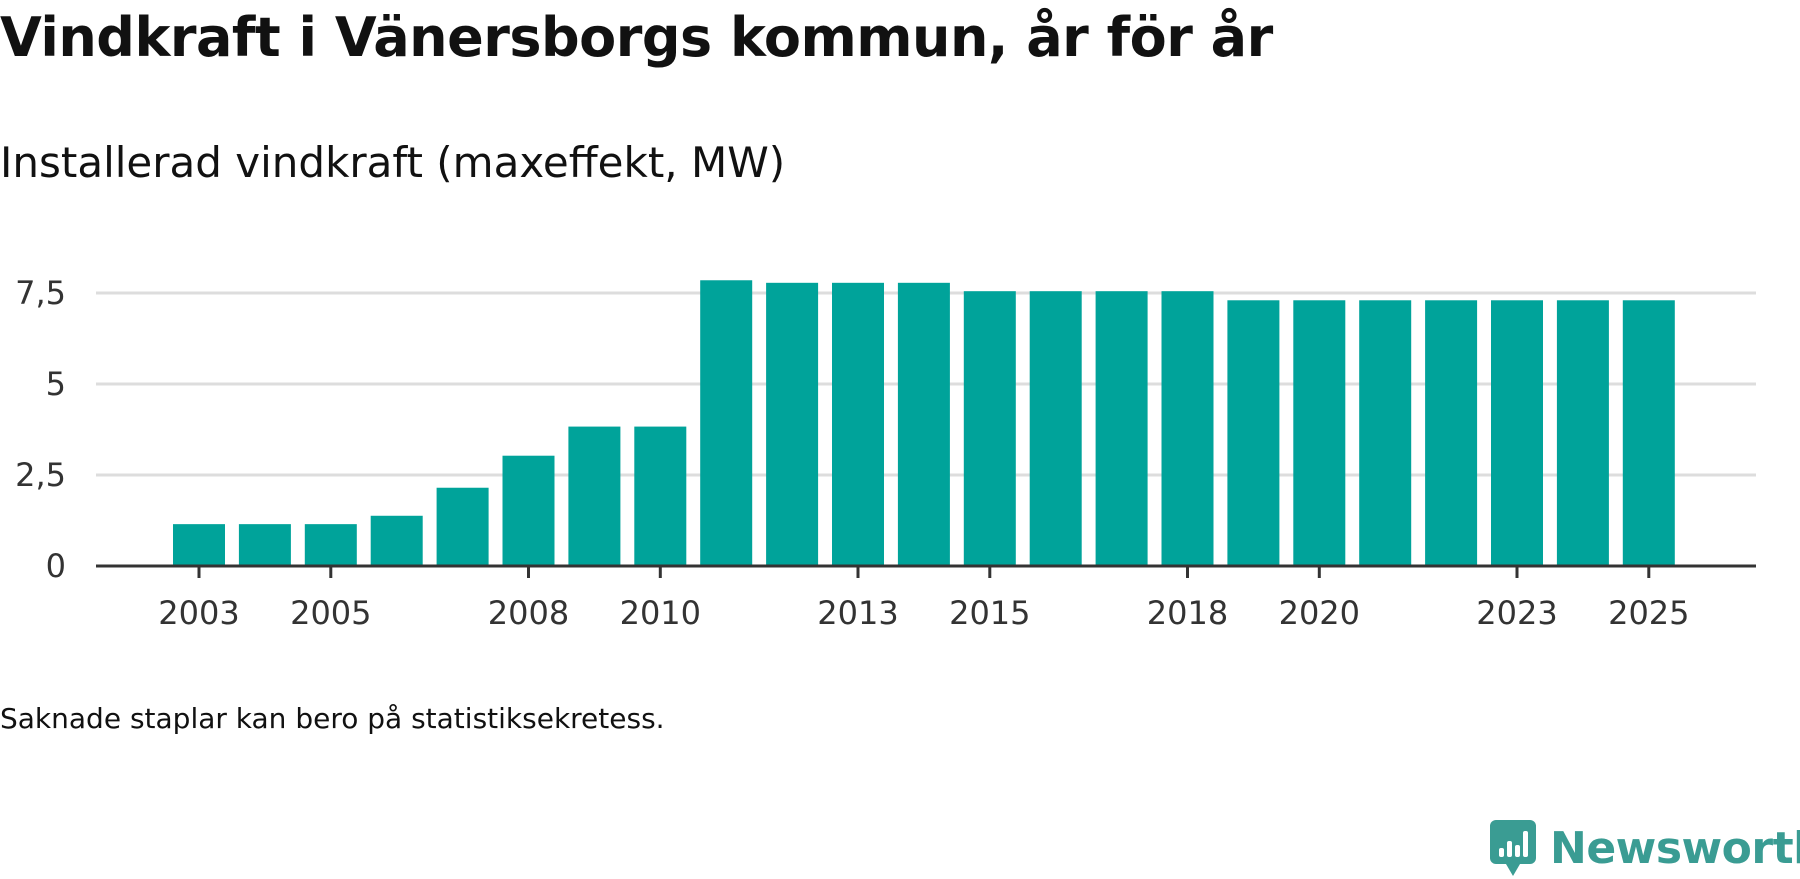 The height and width of the screenshot is (879, 1800). I want to click on bar-2006, so click(396, 540).